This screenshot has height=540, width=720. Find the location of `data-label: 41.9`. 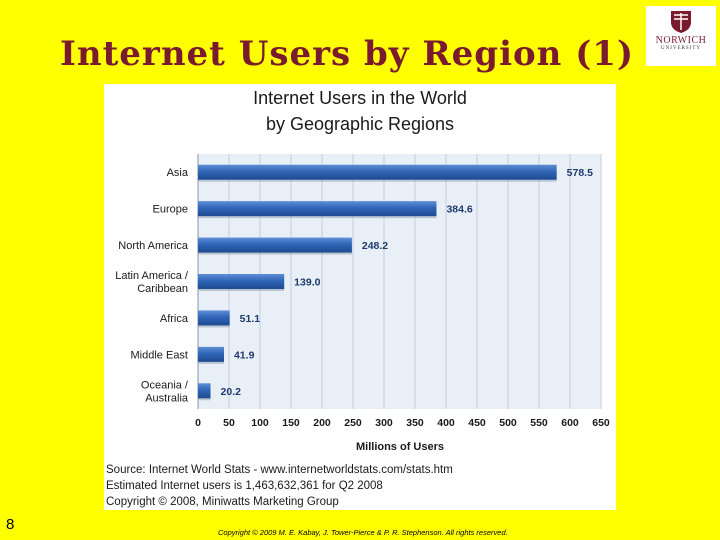

data-label: 41.9 is located at coordinates (244, 355).